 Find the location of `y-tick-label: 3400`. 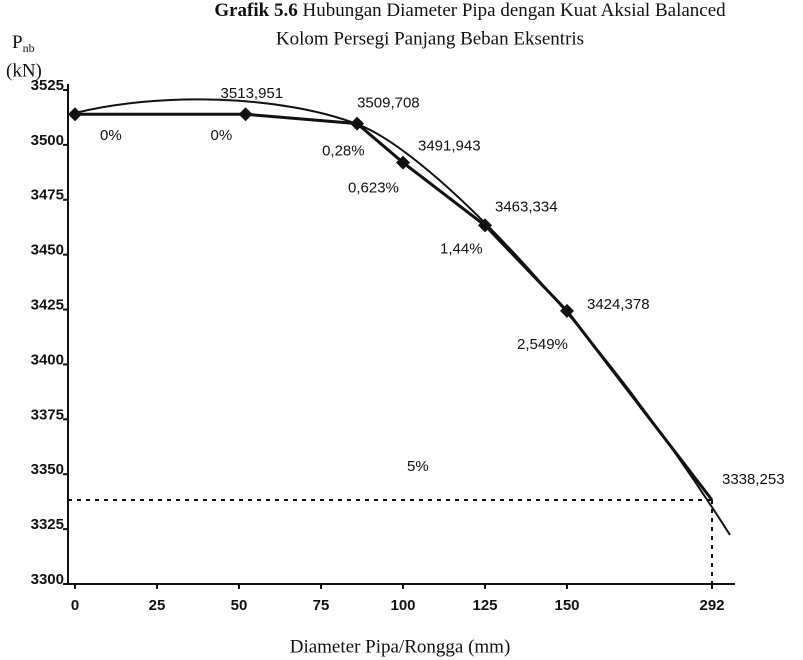

y-tick-label: 3400 is located at coordinates (47, 359).